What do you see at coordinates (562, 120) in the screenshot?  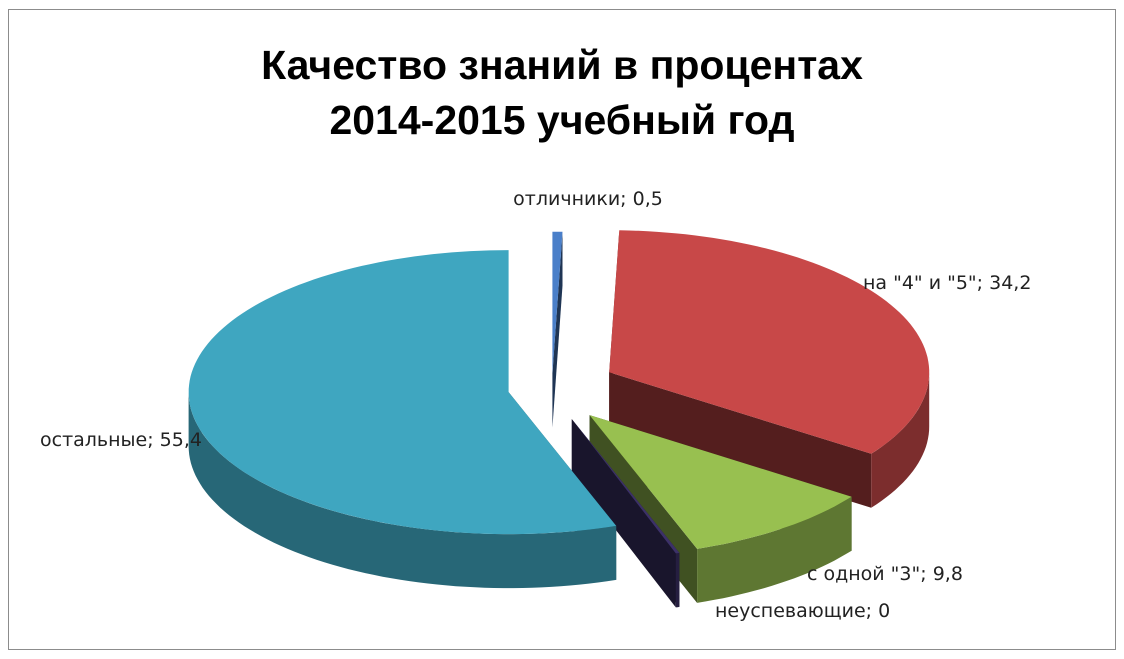 I see `chart-title-line-2: 2014-2015 учебный год` at bounding box center [562, 120].